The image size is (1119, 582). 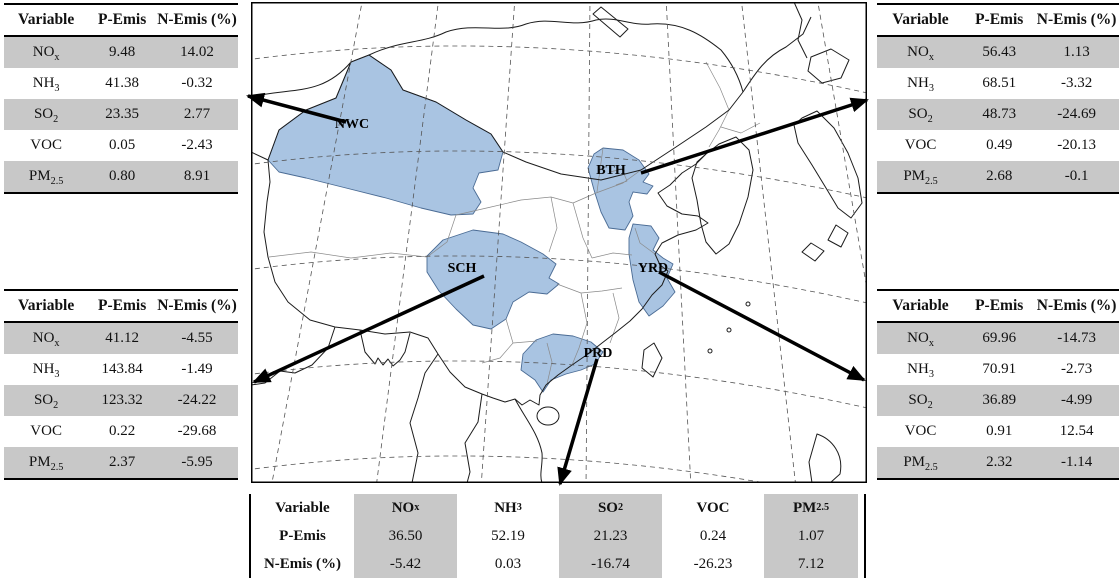 I want to click on p-emis-value: 0.49, so click(x=999, y=145).